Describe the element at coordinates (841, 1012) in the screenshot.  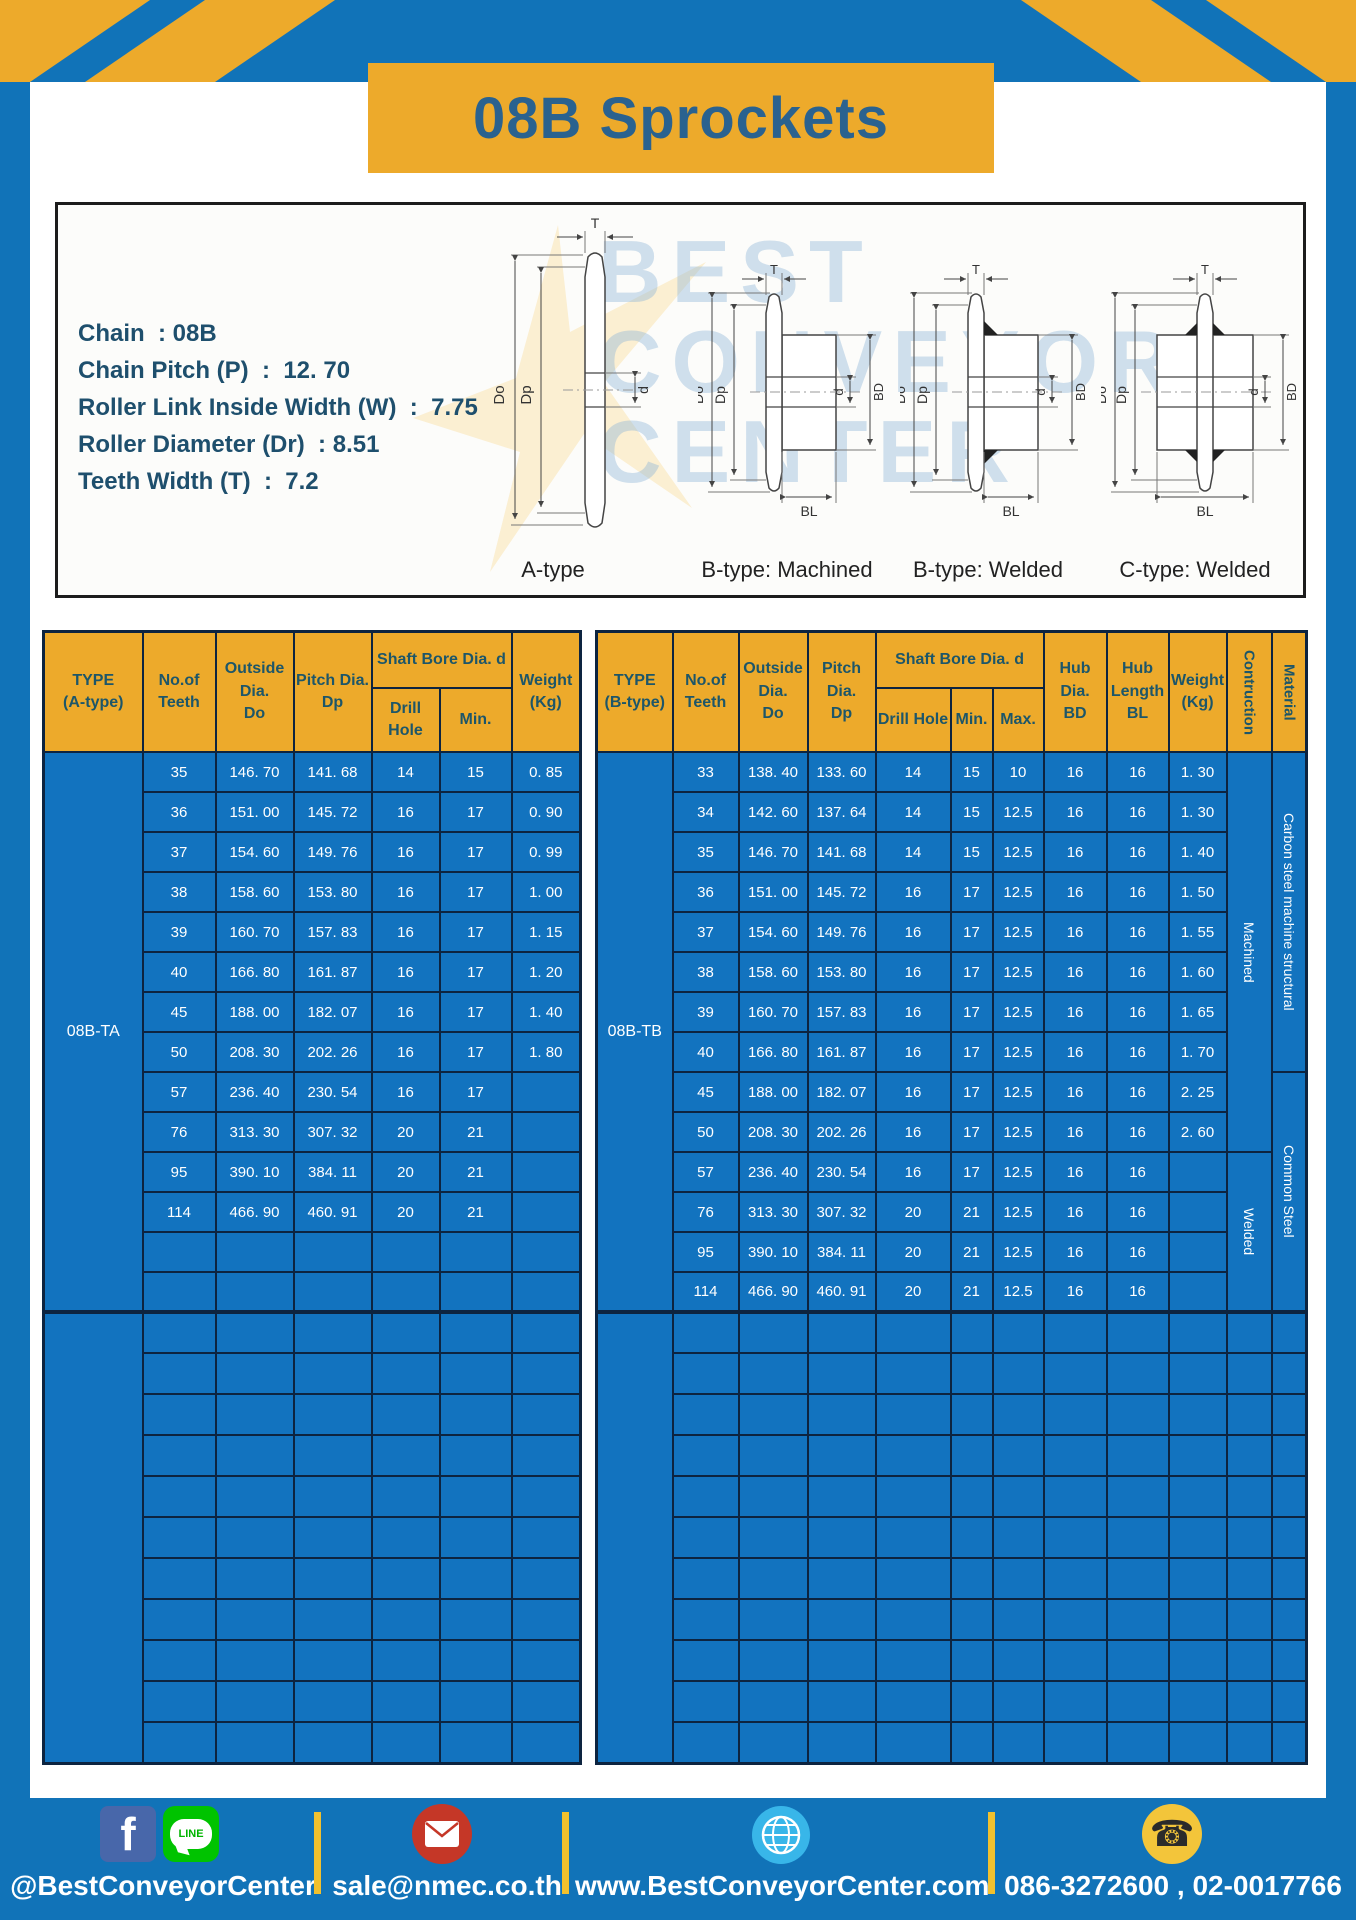
I see `table-cell: 157. 83` at that location.